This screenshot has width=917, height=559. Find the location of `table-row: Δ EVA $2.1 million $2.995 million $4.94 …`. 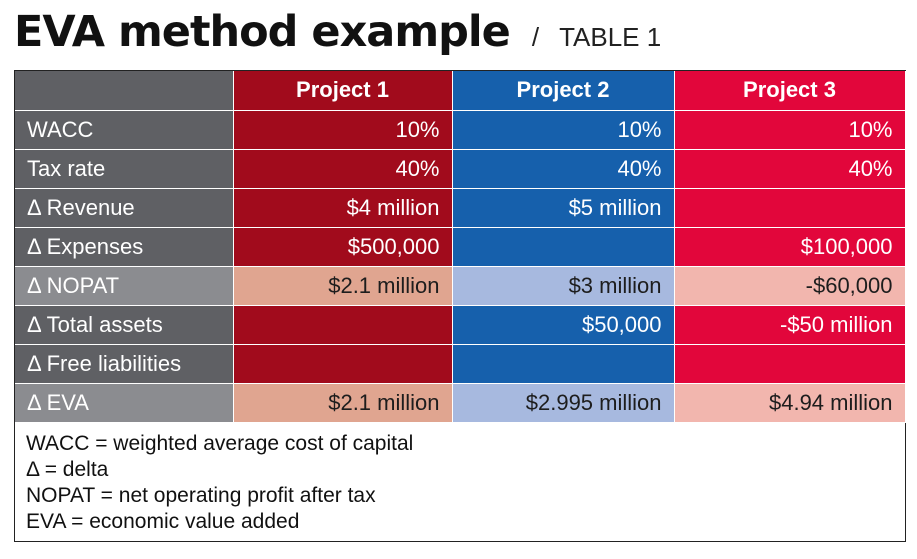

table-row: Δ EVA $2.1 million $2.995 million $4.94 … is located at coordinates (460, 403).